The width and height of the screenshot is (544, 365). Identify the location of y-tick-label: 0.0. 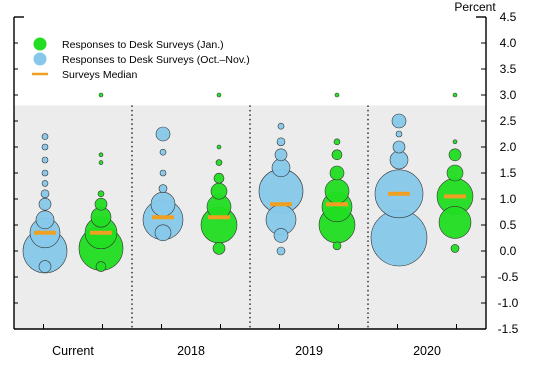
(508, 251).